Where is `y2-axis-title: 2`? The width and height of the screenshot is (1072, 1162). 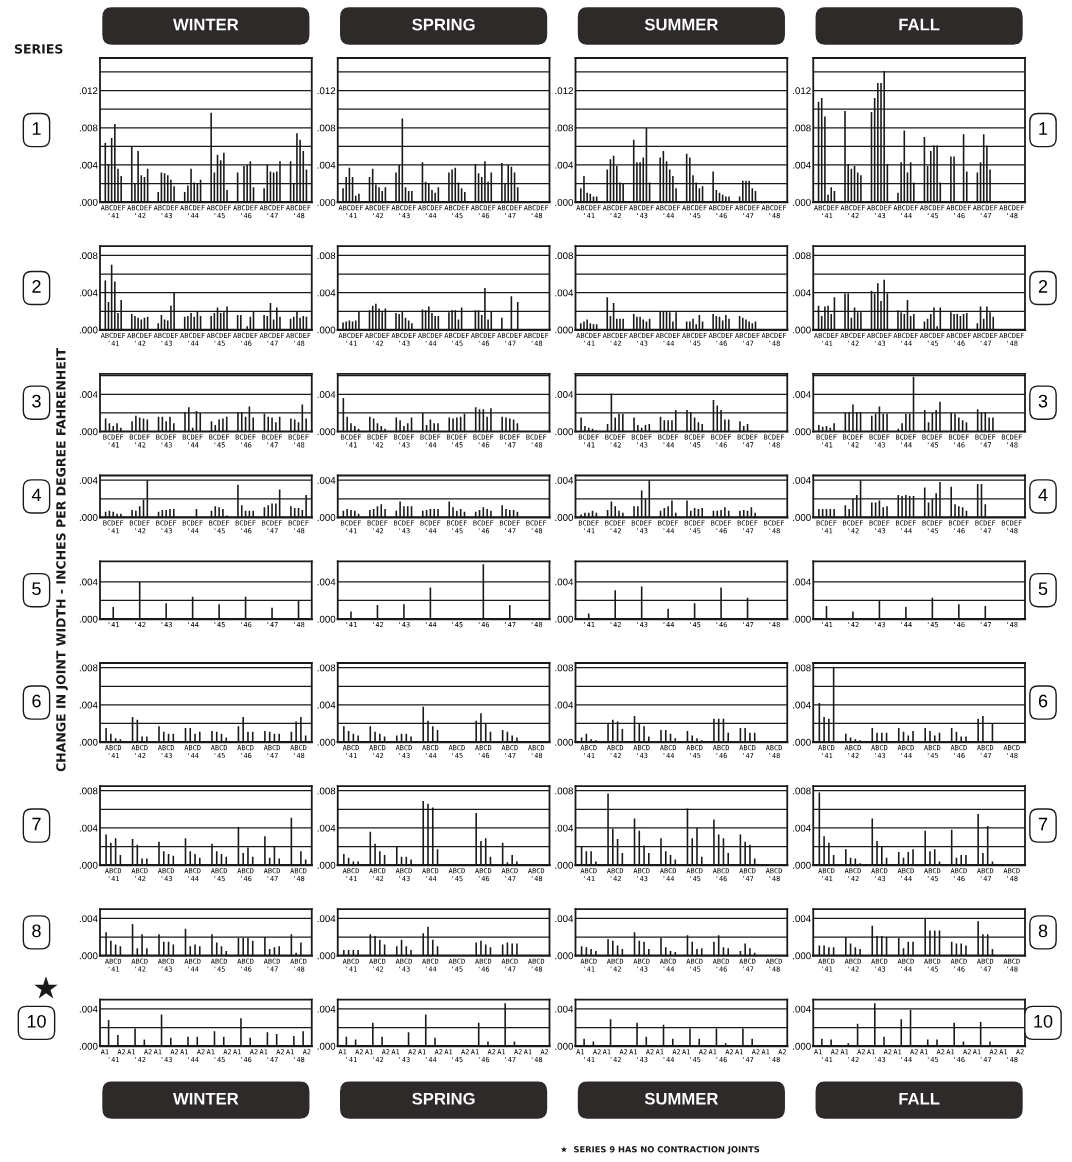
y2-axis-title: 2 is located at coordinates (1043, 286).